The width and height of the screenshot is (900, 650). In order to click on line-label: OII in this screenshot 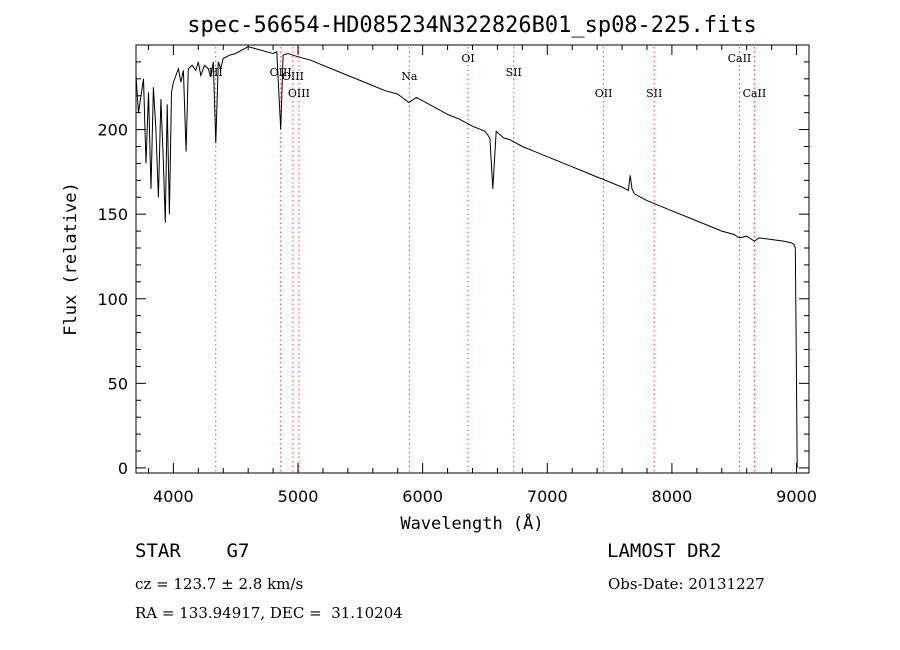, I will do `click(604, 93)`.